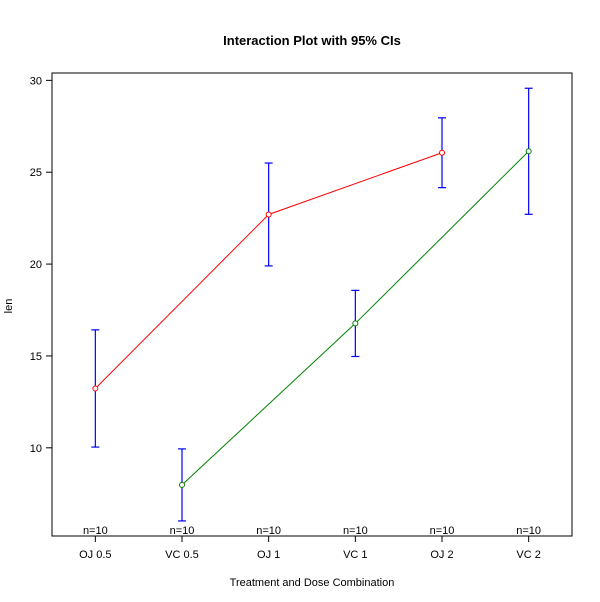  What do you see at coordinates (36, 173) in the screenshot?
I see `y-tick-label: 25` at bounding box center [36, 173].